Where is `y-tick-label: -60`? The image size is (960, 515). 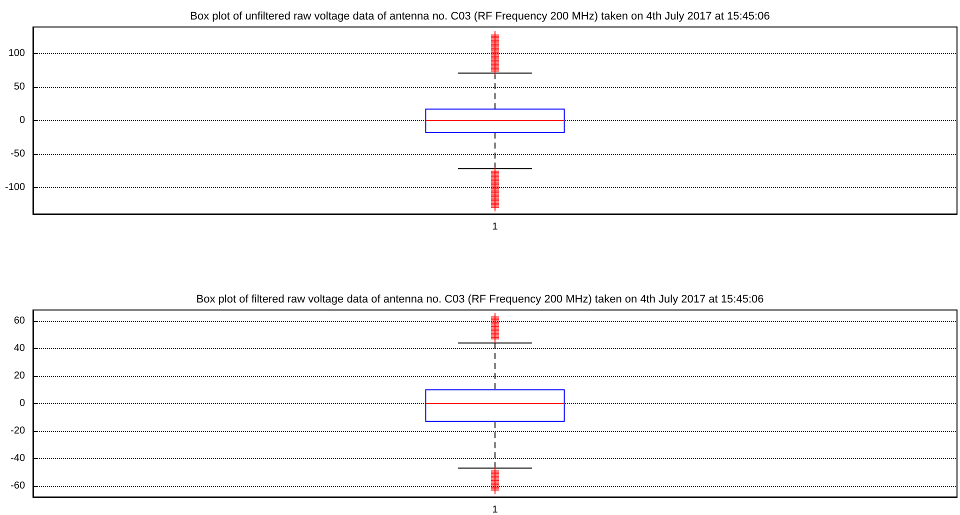
y-tick-label: -60 is located at coordinates (18, 486).